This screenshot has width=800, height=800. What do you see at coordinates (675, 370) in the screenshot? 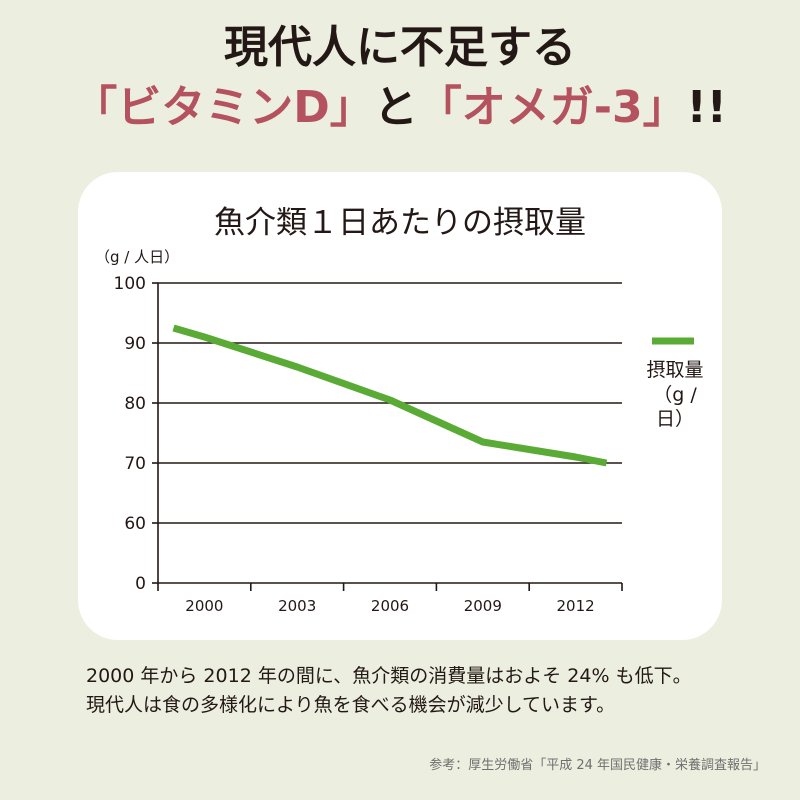
I see `legend-series-name: 摂取量` at bounding box center [675, 370].